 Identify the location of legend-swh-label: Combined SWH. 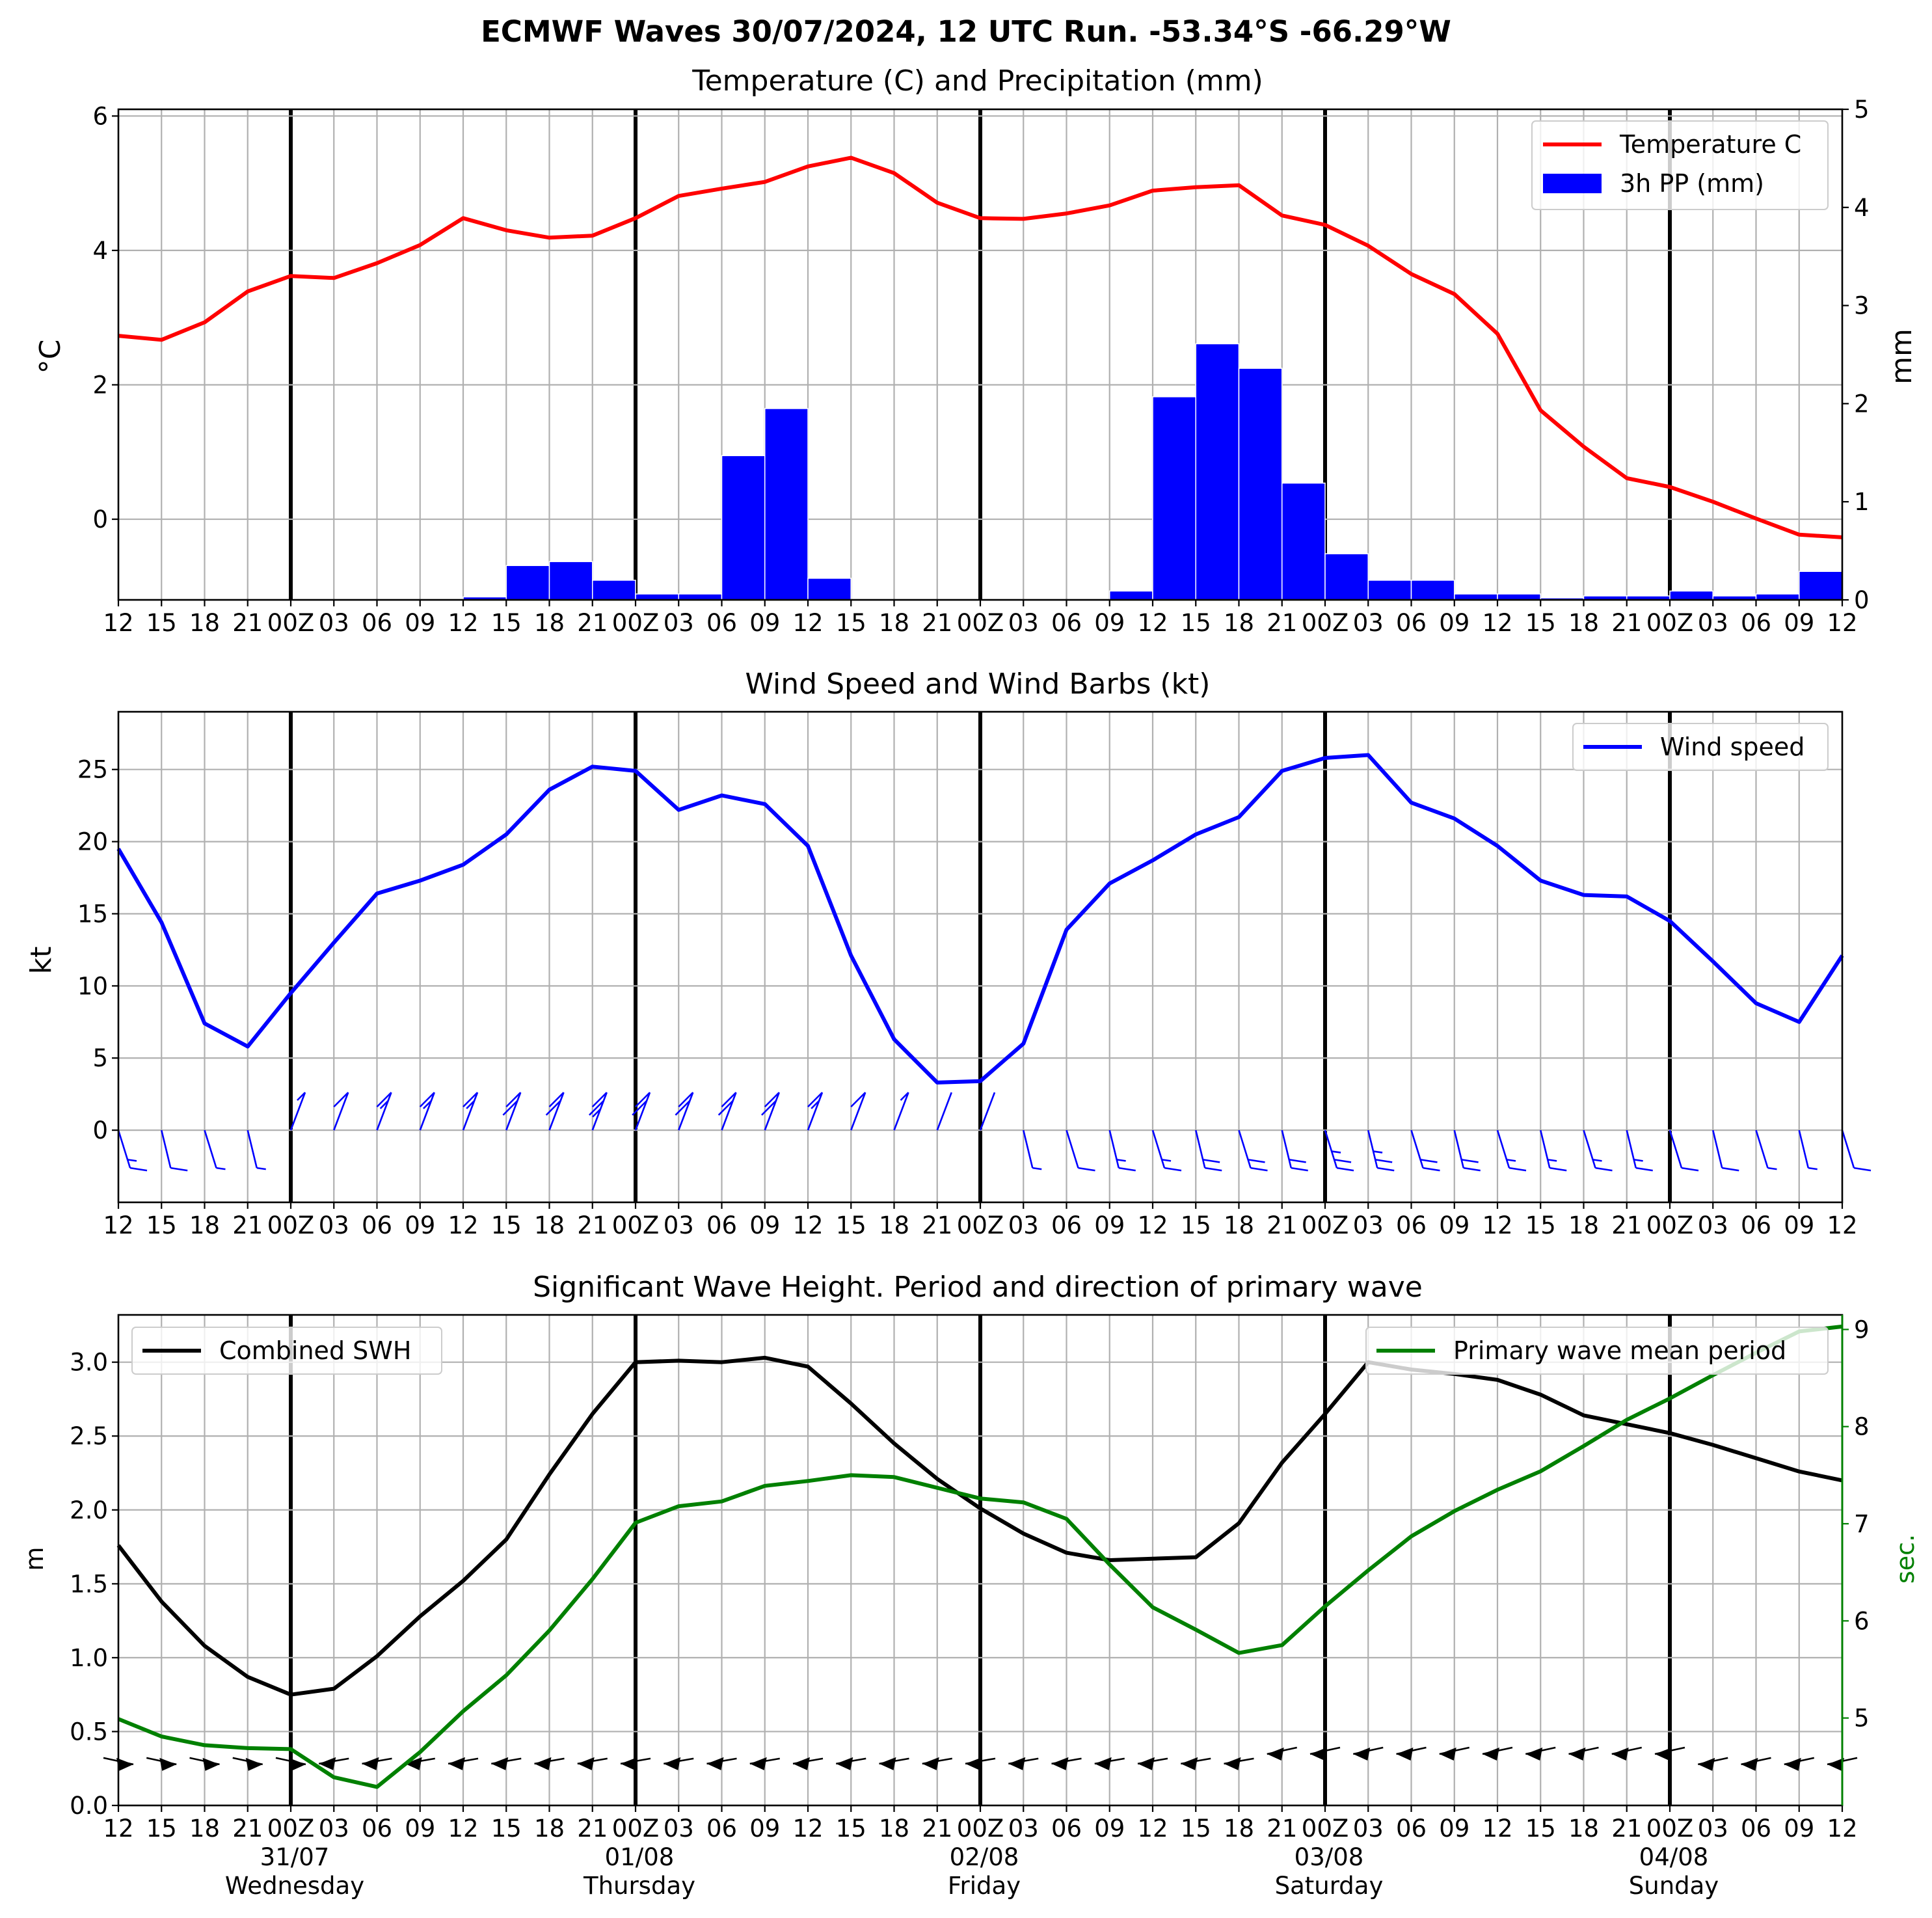
(315, 1350).